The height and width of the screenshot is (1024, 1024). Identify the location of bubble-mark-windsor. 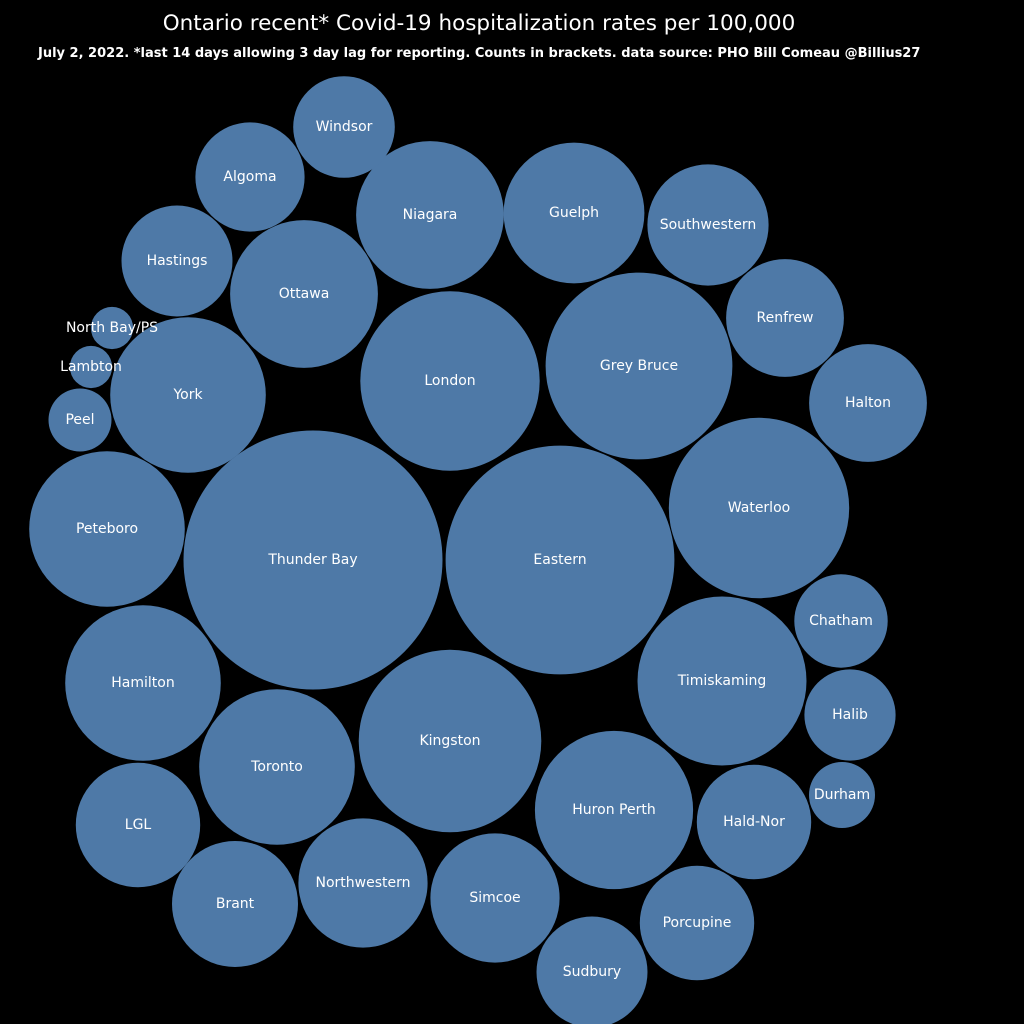
(344, 127).